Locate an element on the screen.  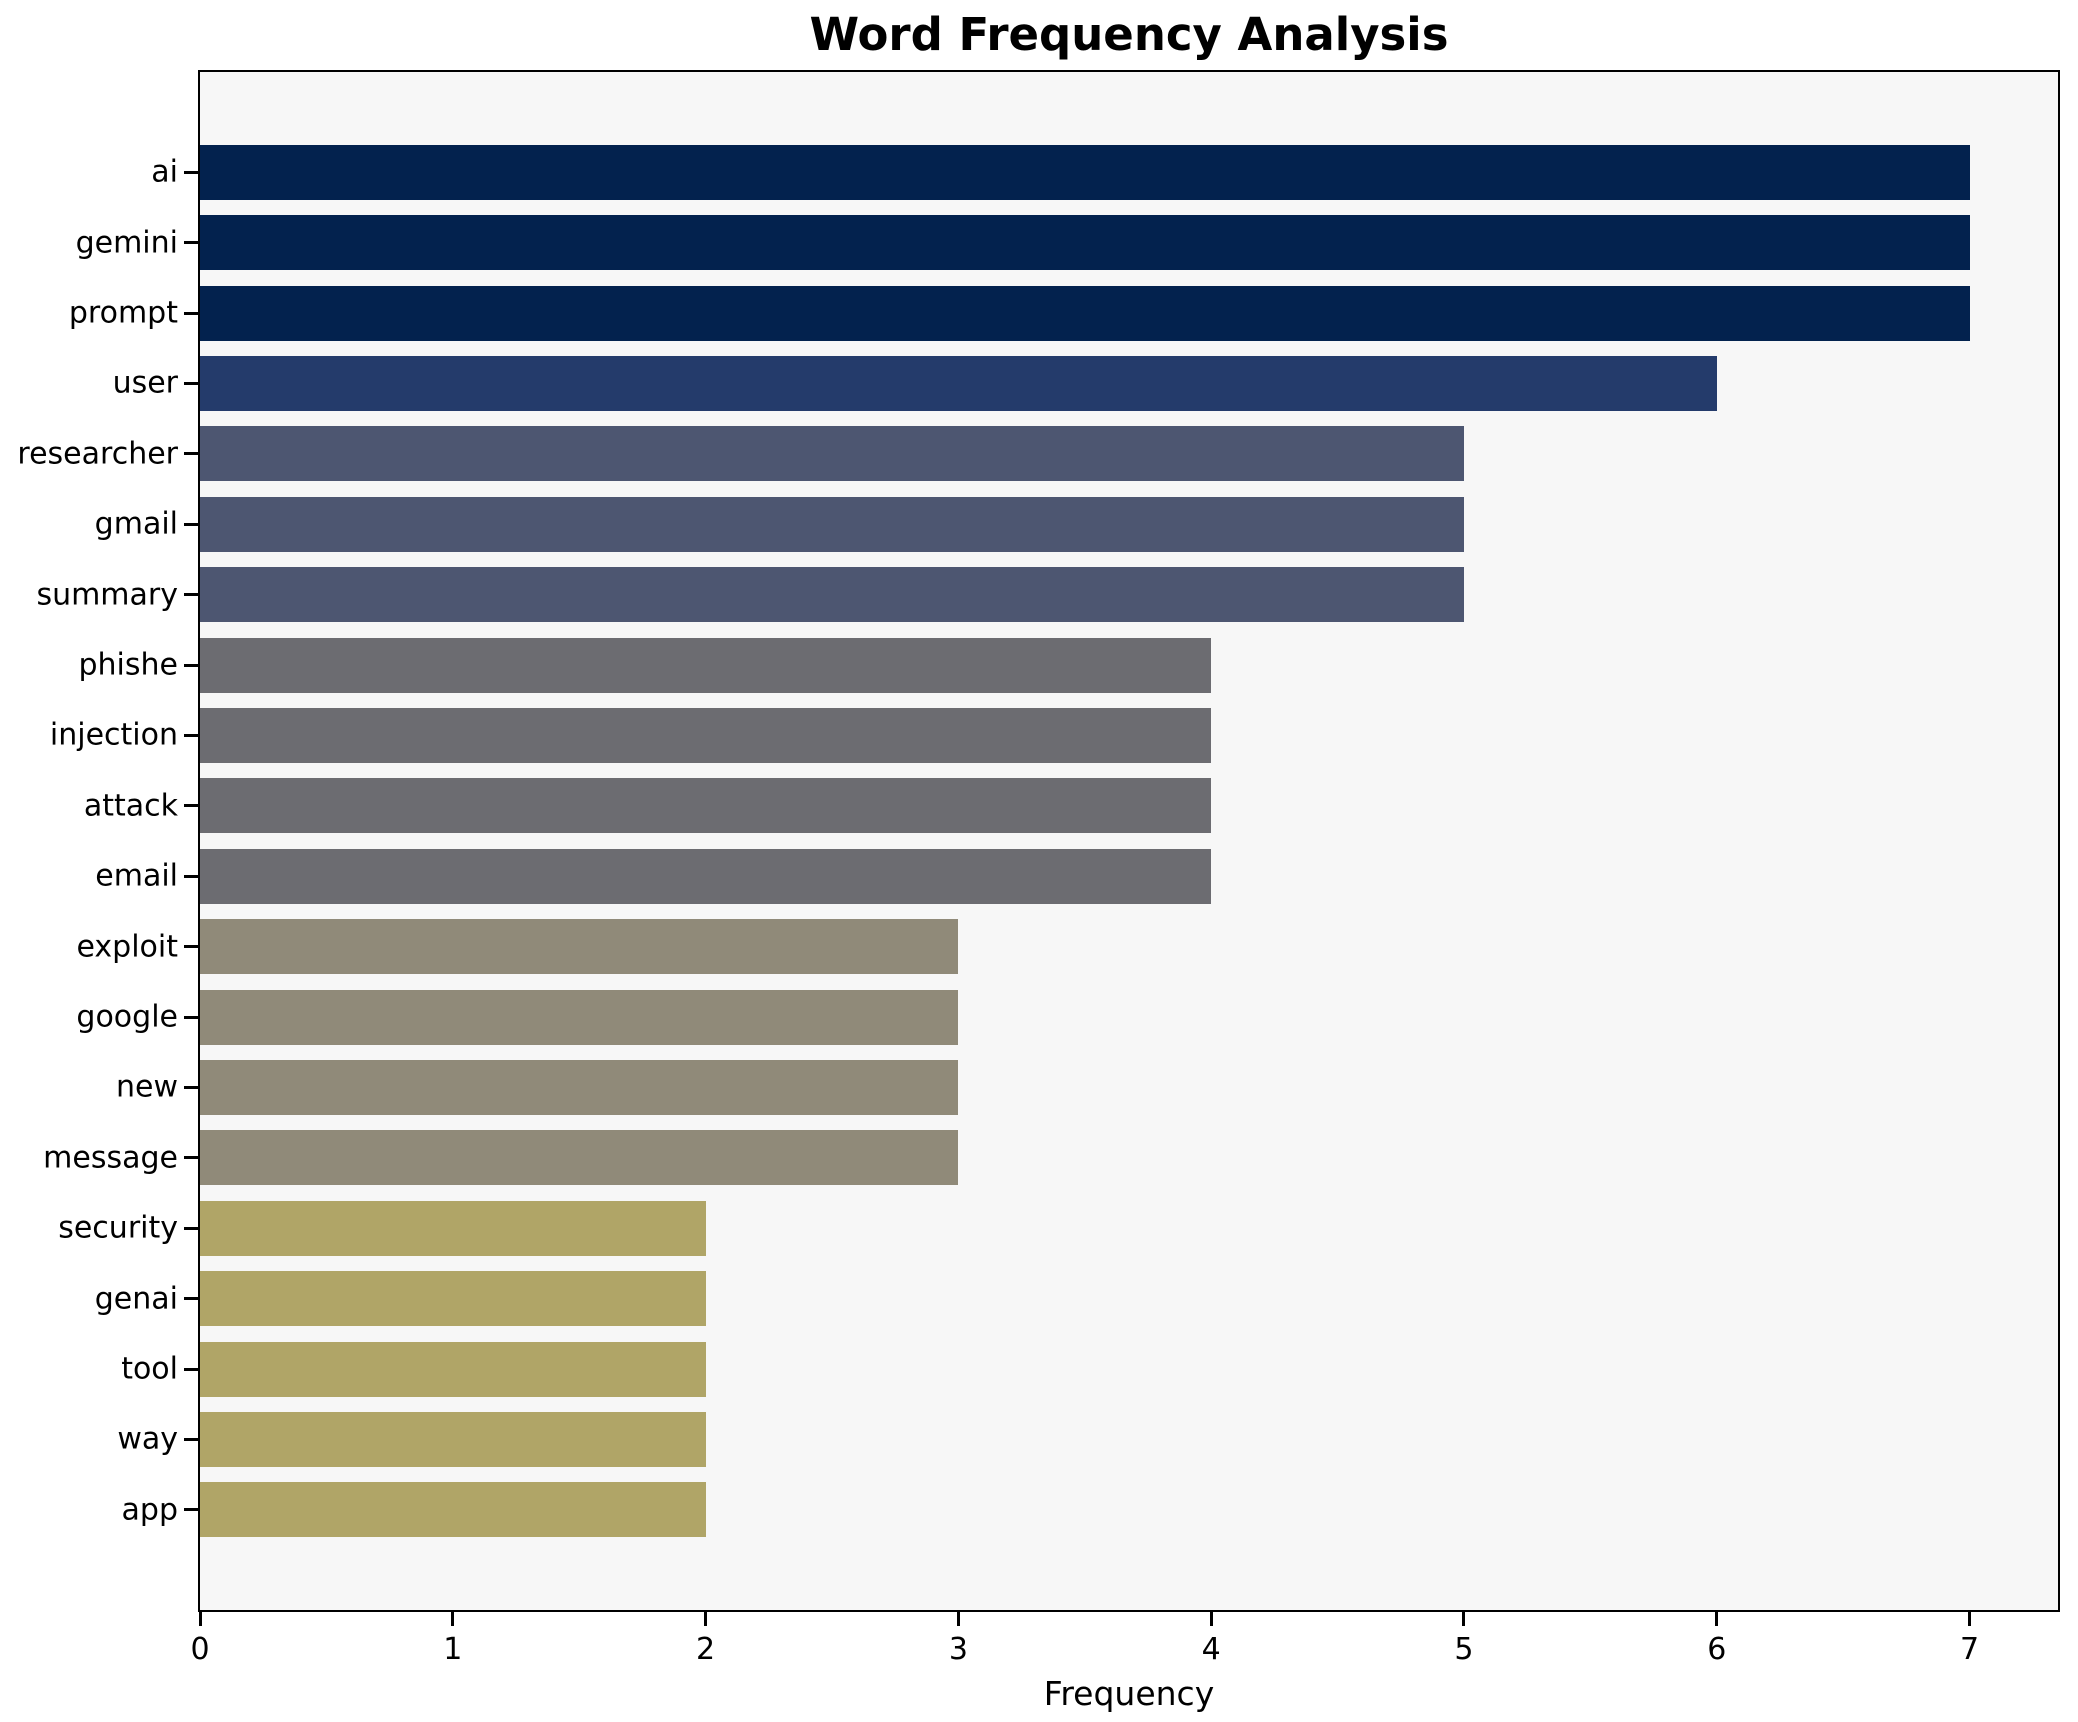
bar-app is located at coordinates (453, 1510).